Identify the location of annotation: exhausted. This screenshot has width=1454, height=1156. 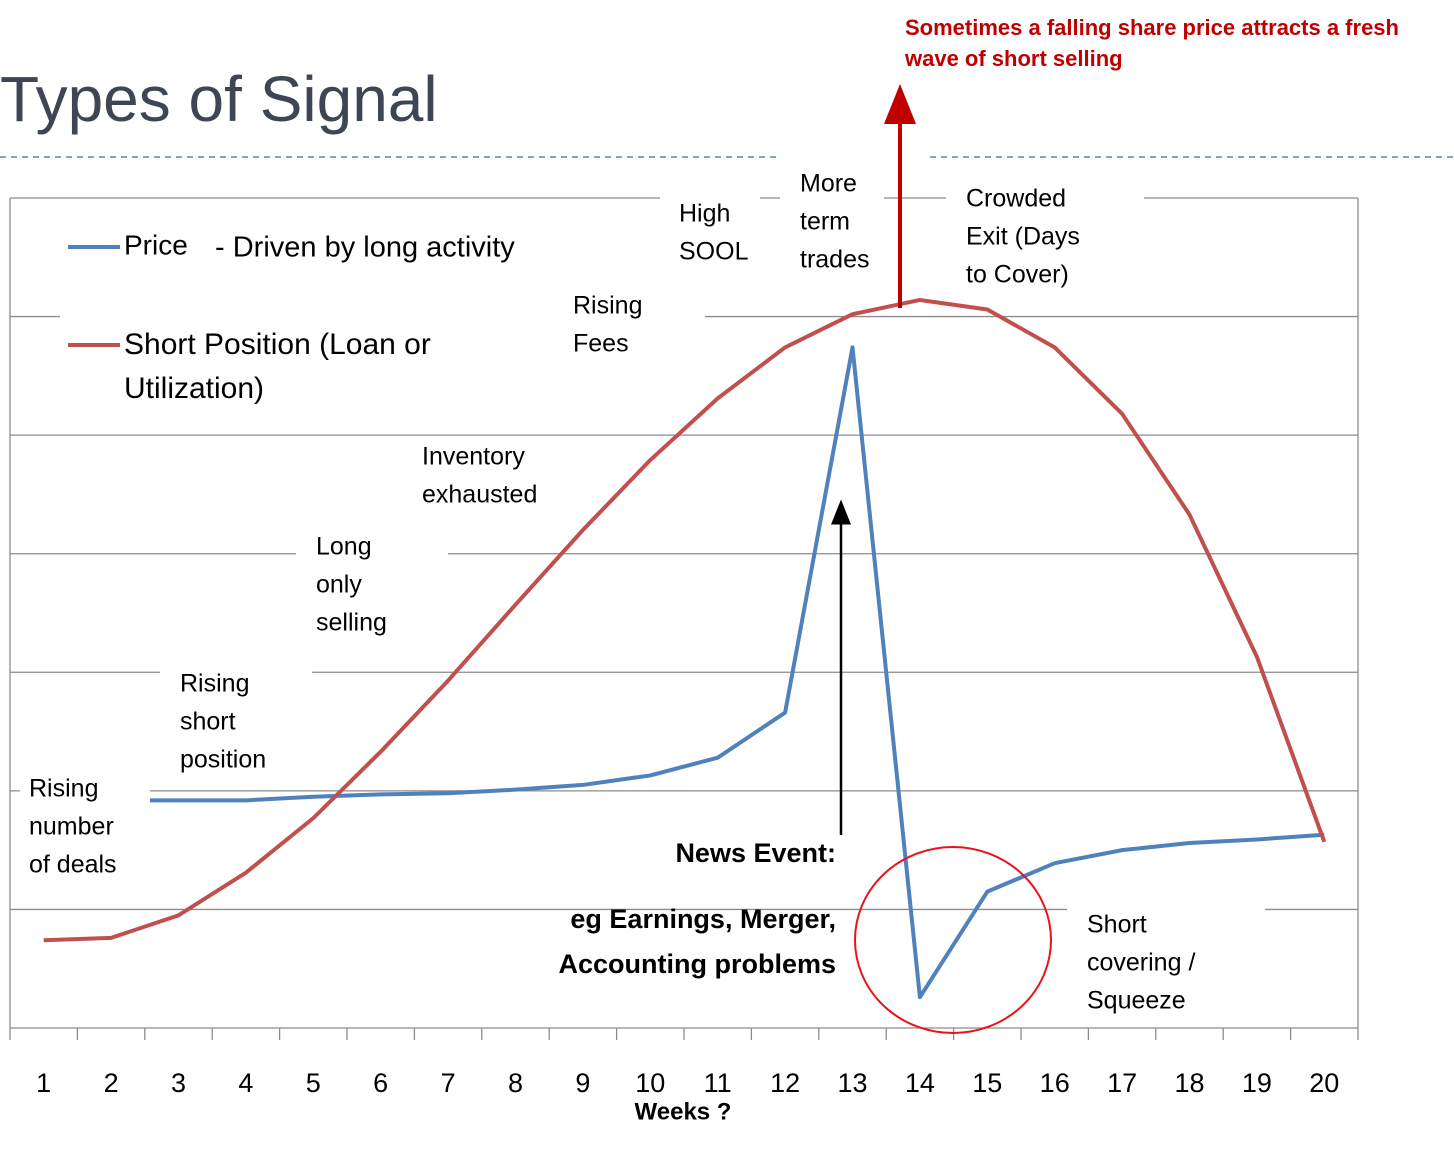
(479, 495).